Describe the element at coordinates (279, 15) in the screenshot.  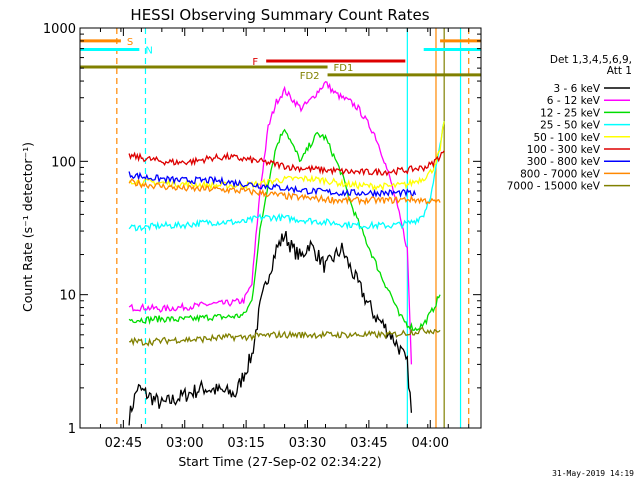
I see `chart-title: HESSI Observing Summary Count Rates` at that location.